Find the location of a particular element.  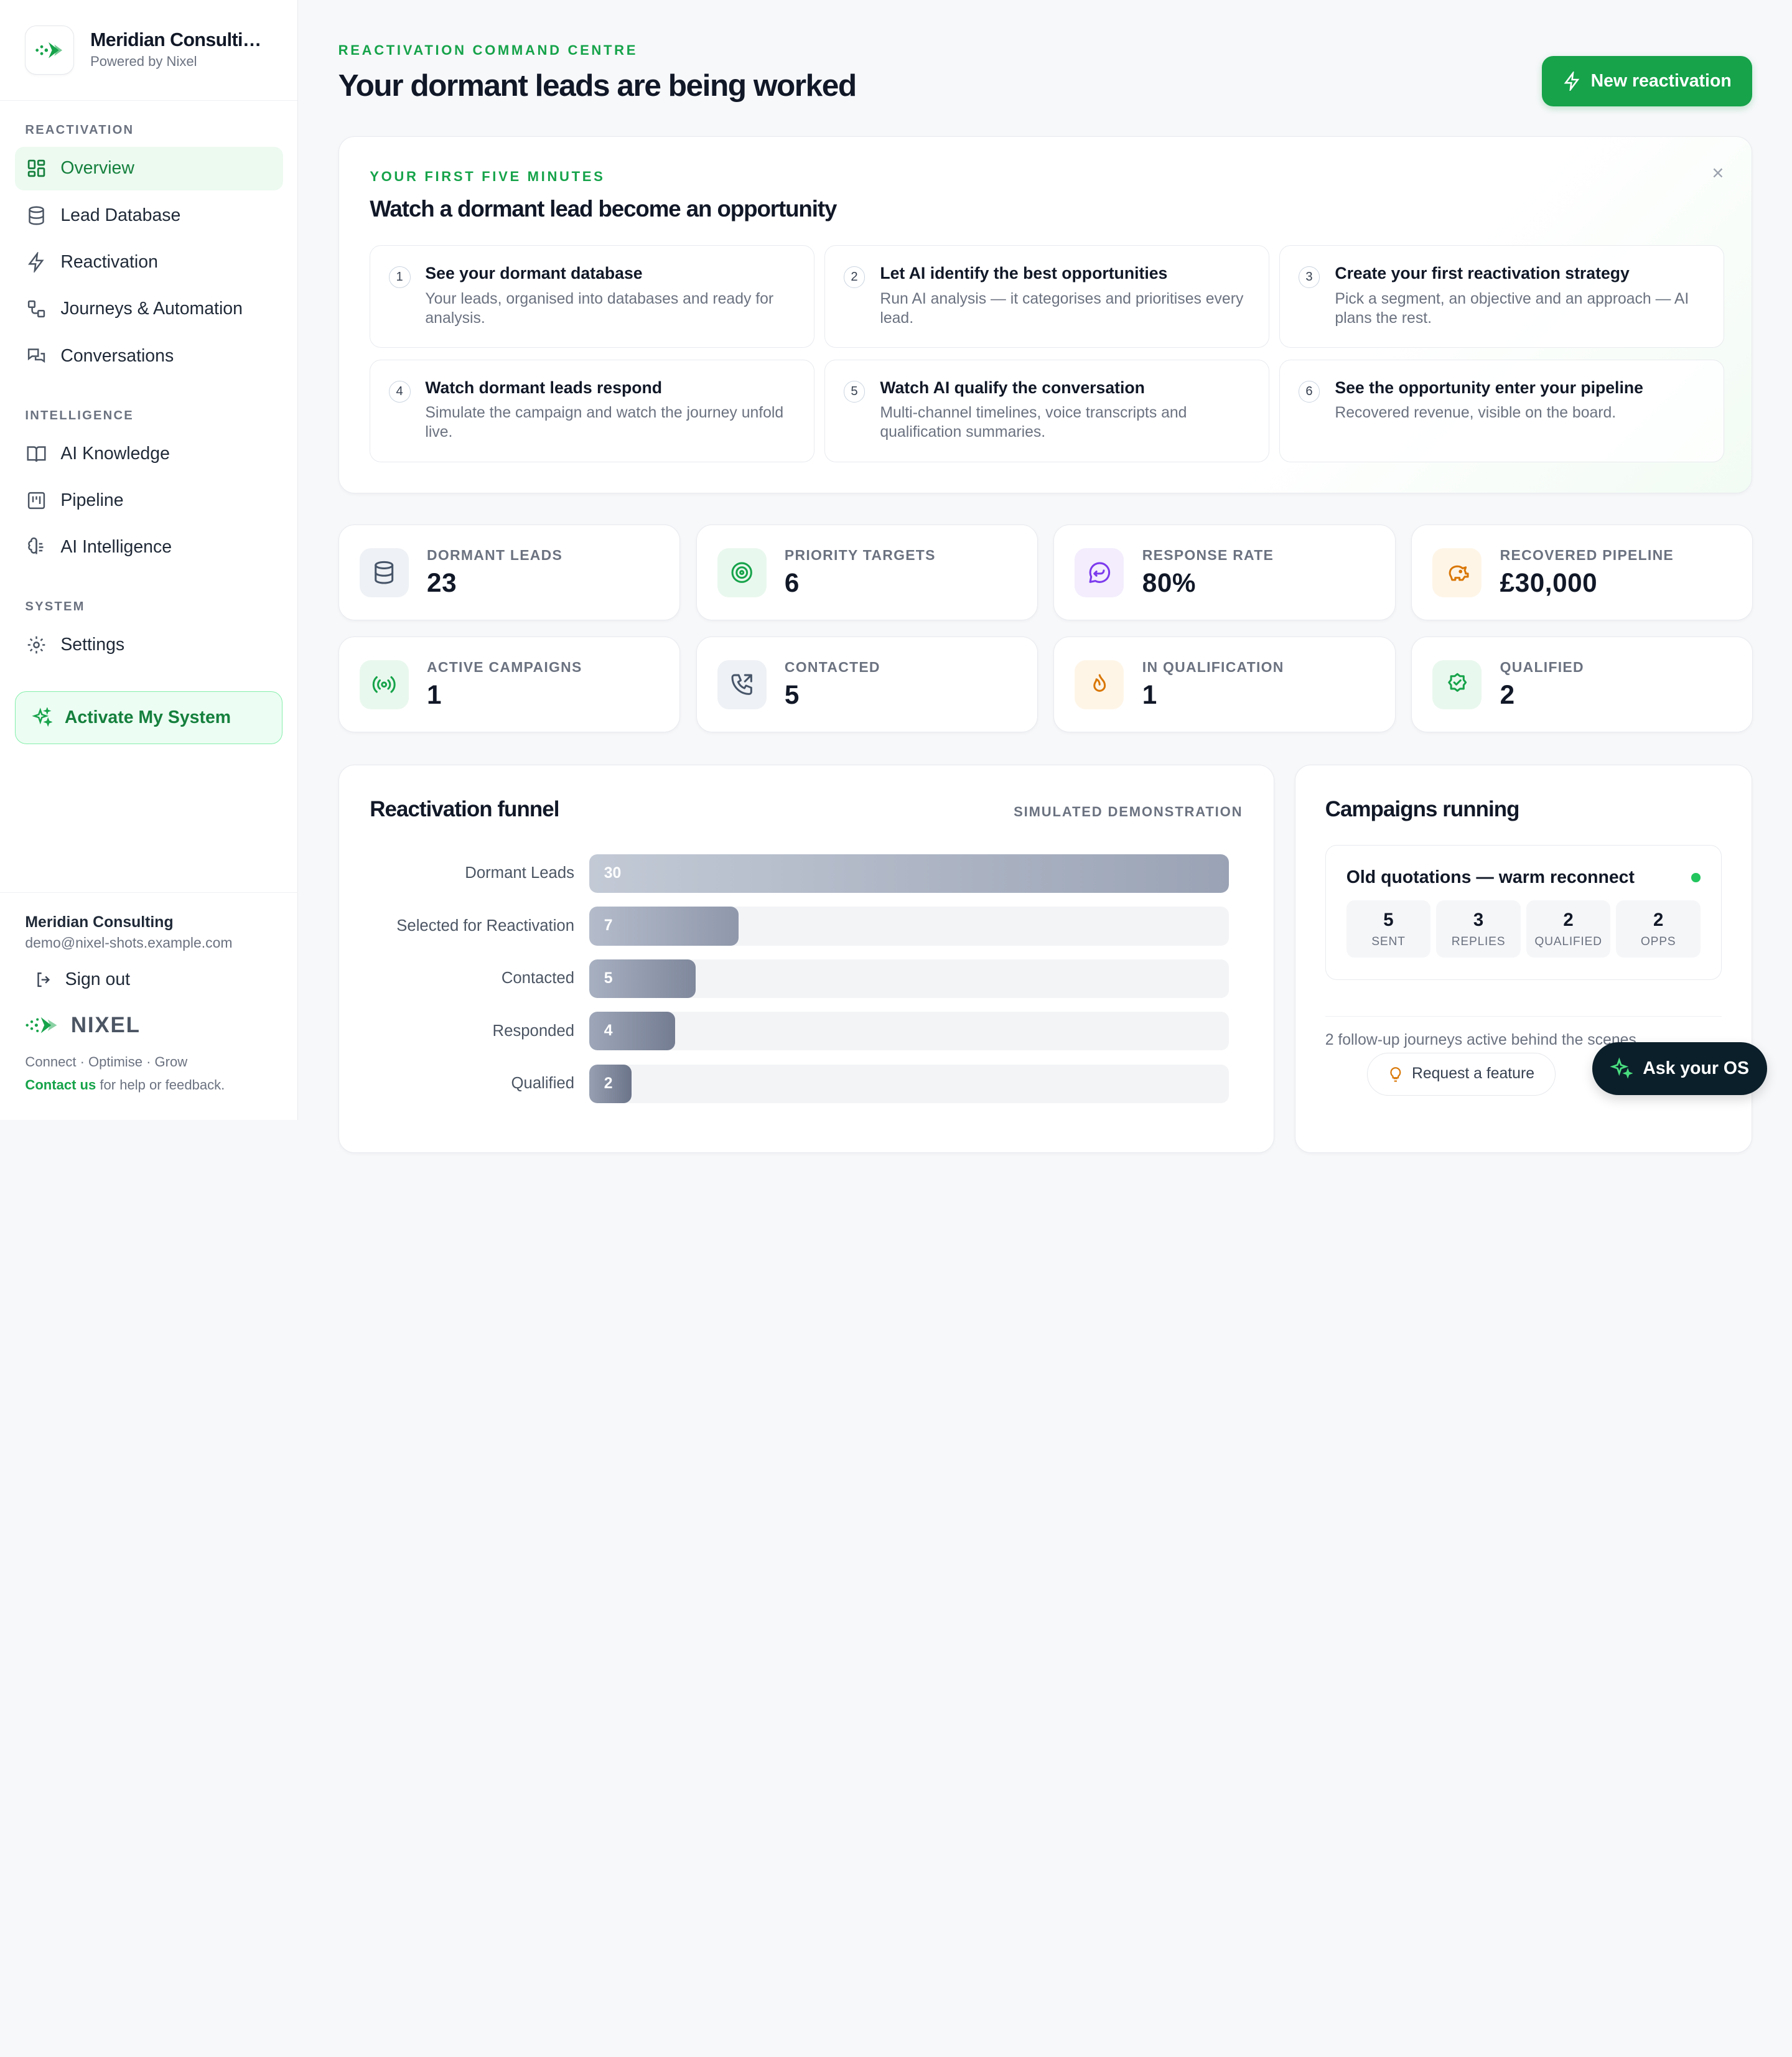

activate-system-label: Activate My System is located at coordinates (147, 717).